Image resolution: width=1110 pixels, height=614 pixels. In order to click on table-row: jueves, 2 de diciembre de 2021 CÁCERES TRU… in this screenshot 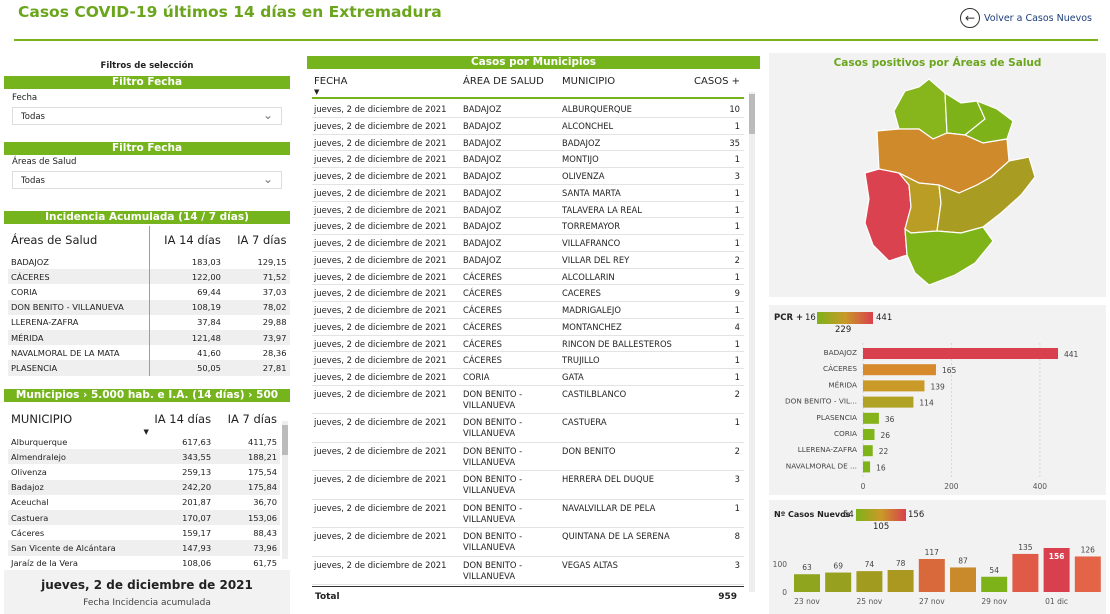, I will do `click(528, 360)`.